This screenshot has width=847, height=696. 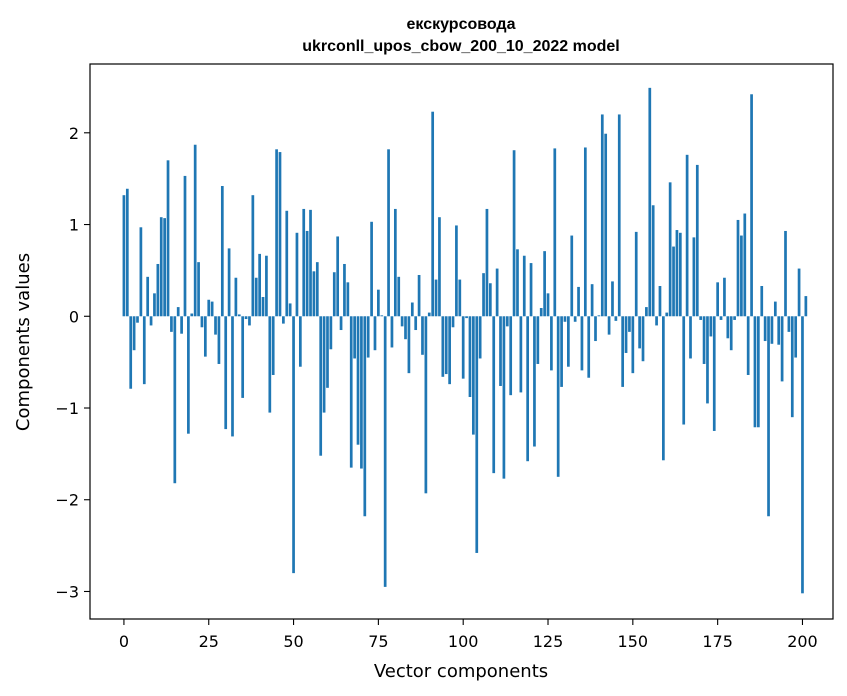 I want to click on x-tick-label: 50, so click(x=293, y=641).